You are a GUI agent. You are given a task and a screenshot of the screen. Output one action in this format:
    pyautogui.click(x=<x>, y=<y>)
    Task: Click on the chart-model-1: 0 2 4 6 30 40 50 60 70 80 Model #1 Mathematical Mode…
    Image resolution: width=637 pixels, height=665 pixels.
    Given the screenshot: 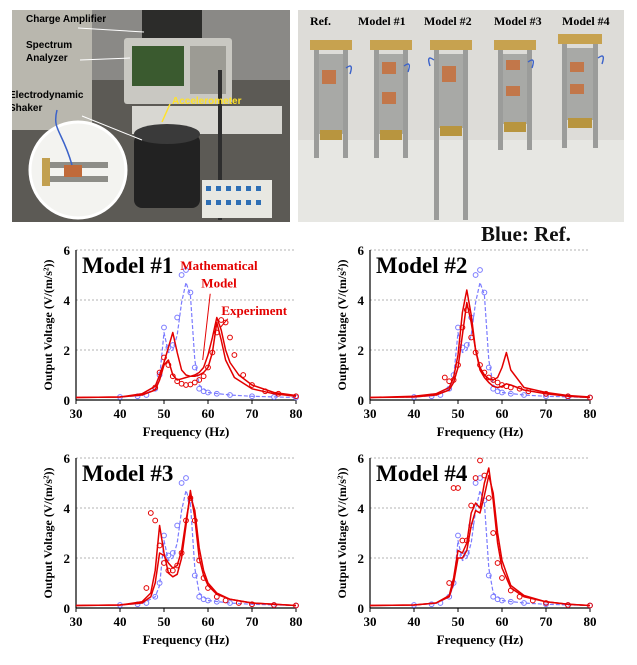 What is the action you would take?
    pyautogui.click(x=172, y=341)
    